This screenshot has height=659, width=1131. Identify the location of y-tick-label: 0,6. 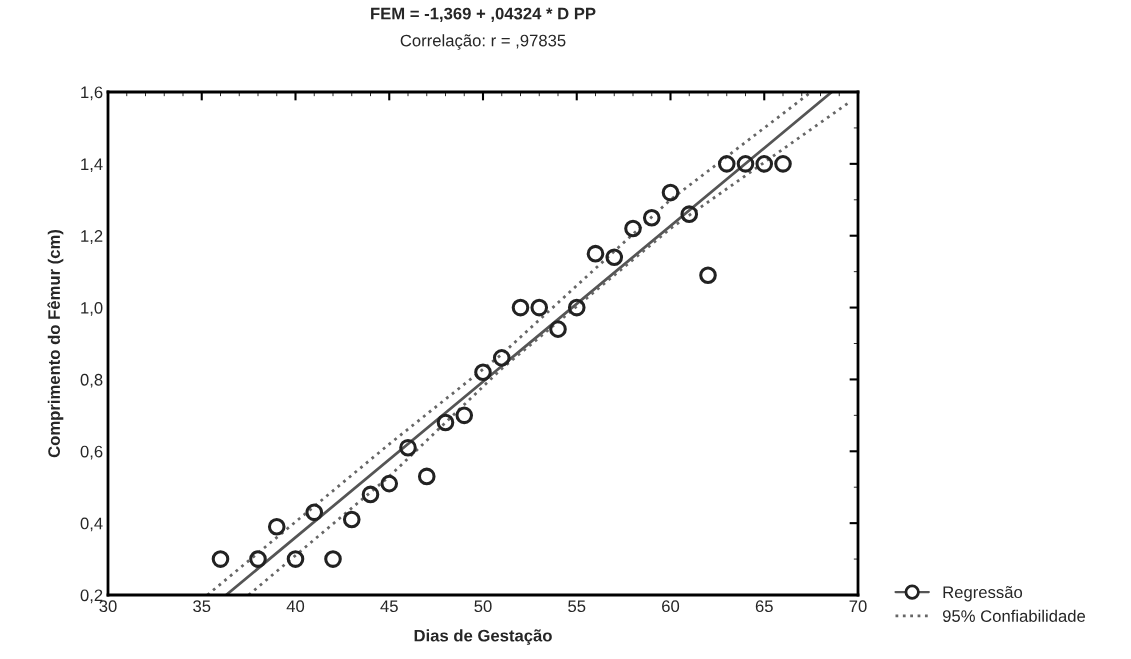
(91, 452).